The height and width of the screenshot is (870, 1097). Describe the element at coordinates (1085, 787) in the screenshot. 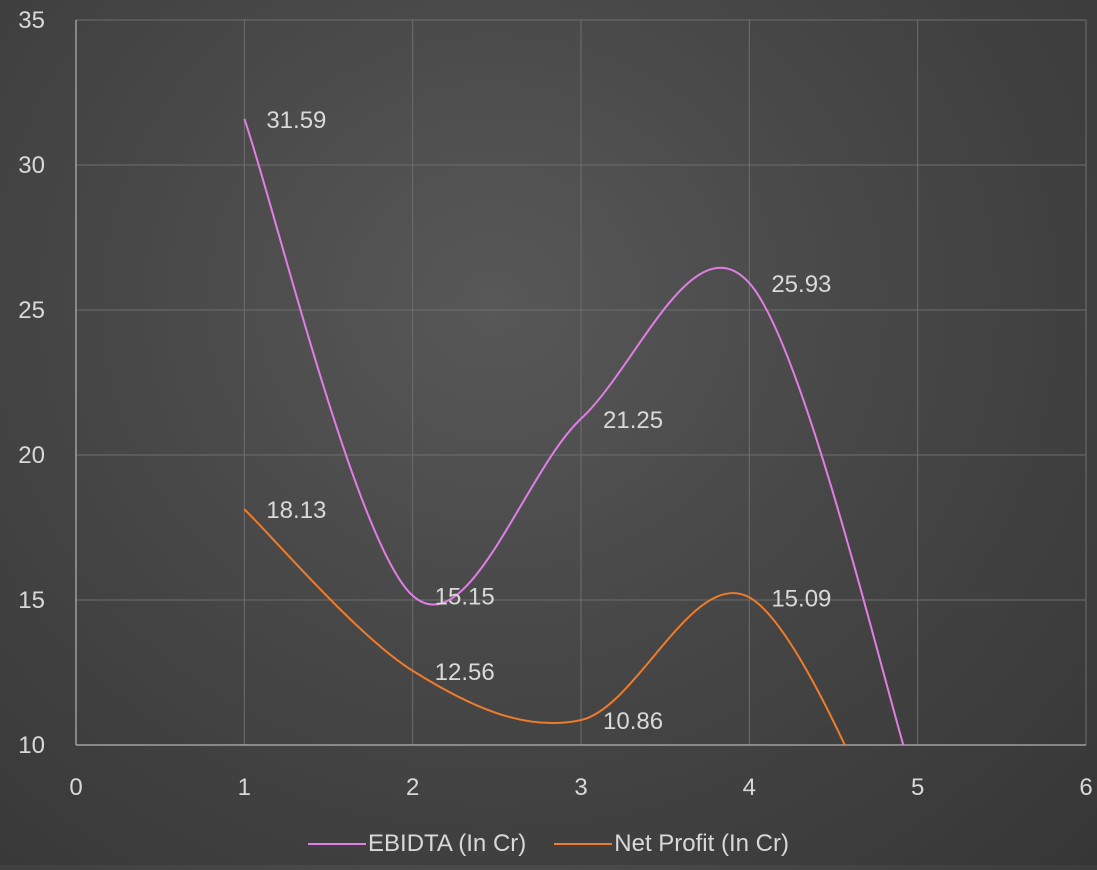

I see `x-tick-label: 6` at that location.